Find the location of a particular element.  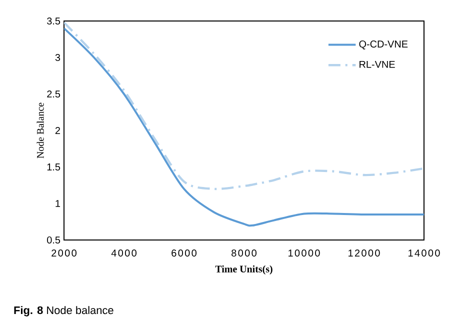

legend-label: Q-CD-VNE is located at coordinates (383, 45).